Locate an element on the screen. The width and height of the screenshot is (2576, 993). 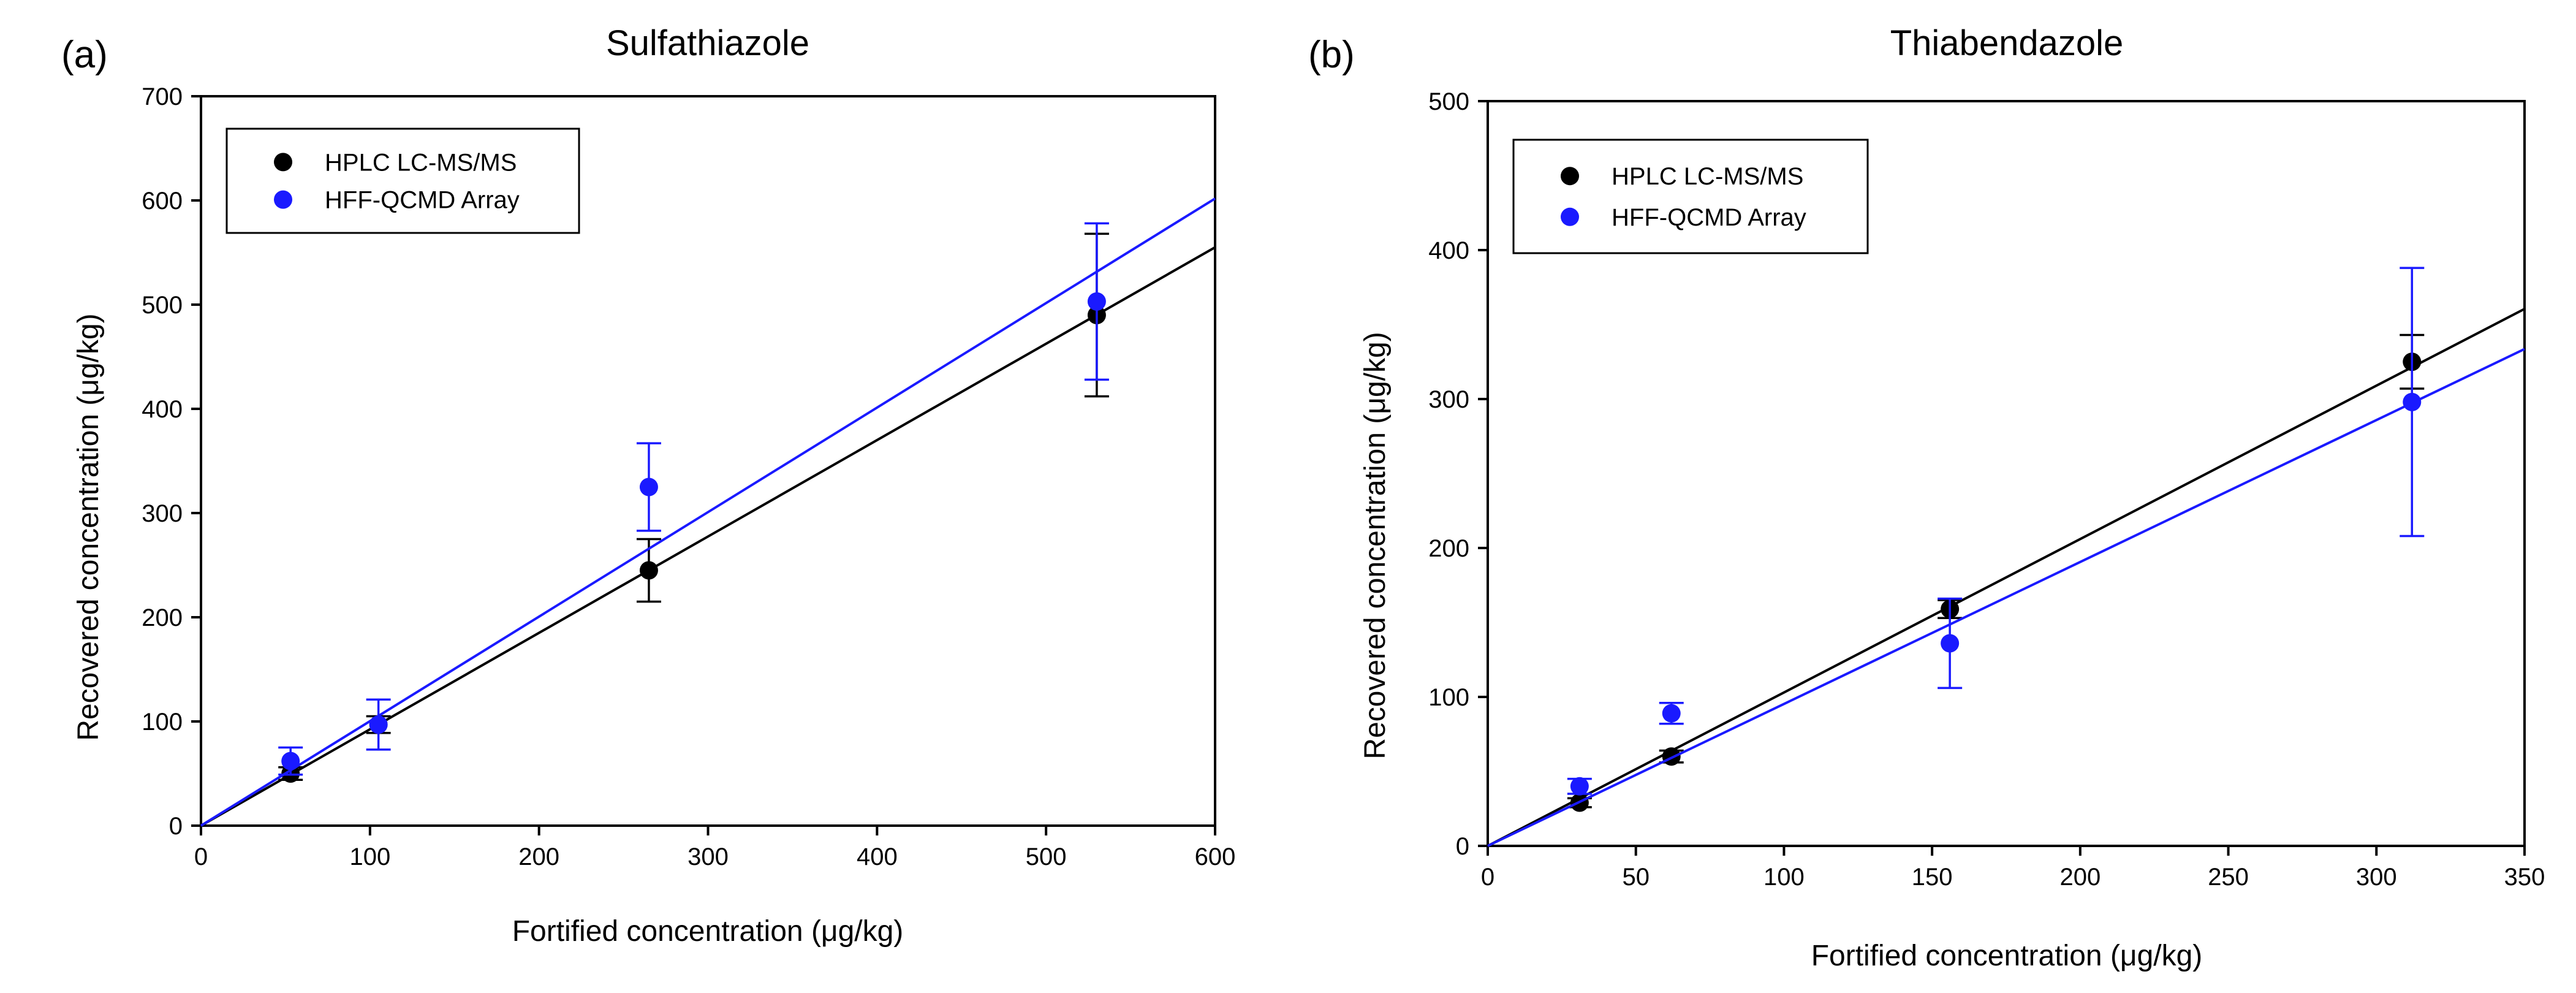
panel-b-y-tick-label: 500 is located at coordinates (1448, 101).